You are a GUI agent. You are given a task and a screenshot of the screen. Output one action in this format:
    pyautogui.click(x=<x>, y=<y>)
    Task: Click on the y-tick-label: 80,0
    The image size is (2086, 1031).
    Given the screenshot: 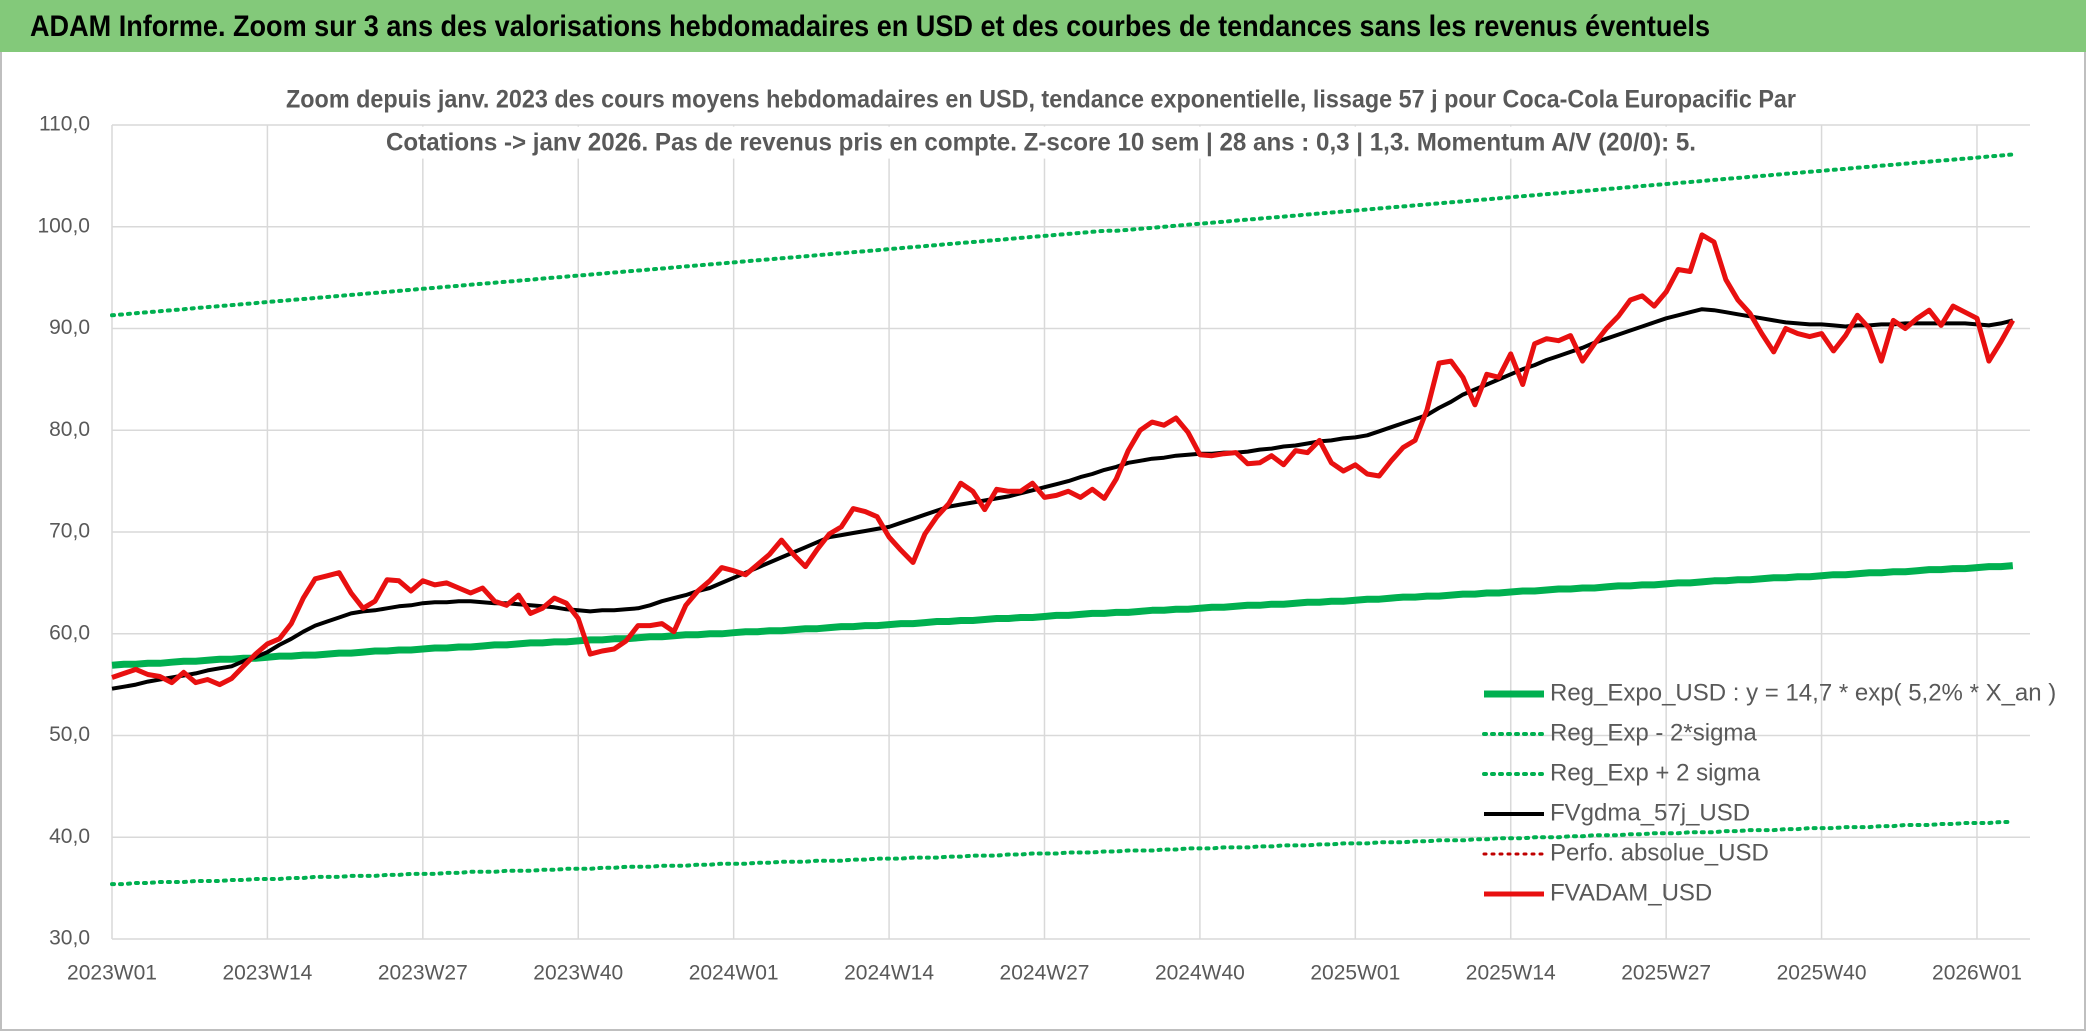 What is the action you would take?
    pyautogui.click(x=69, y=429)
    